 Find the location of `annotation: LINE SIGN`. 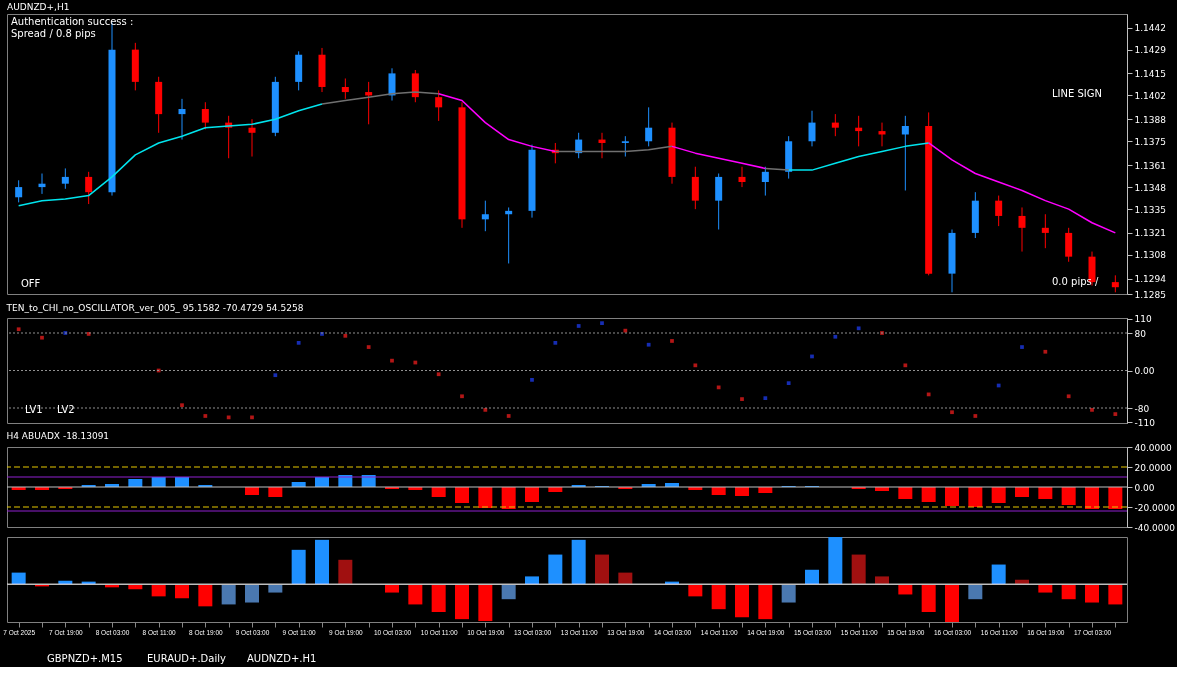

annotation: LINE SIGN is located at coordinates (1077, 93).